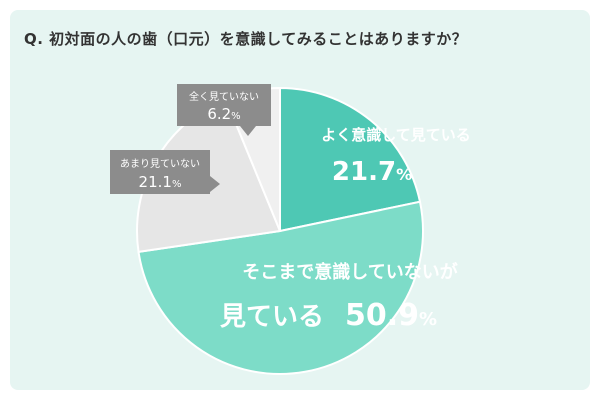 The height and width of the screenshot is (400, 600). Describe the element at coordinates (364, 172) in the screenshot. I see `value-often: 21.7` at that location.